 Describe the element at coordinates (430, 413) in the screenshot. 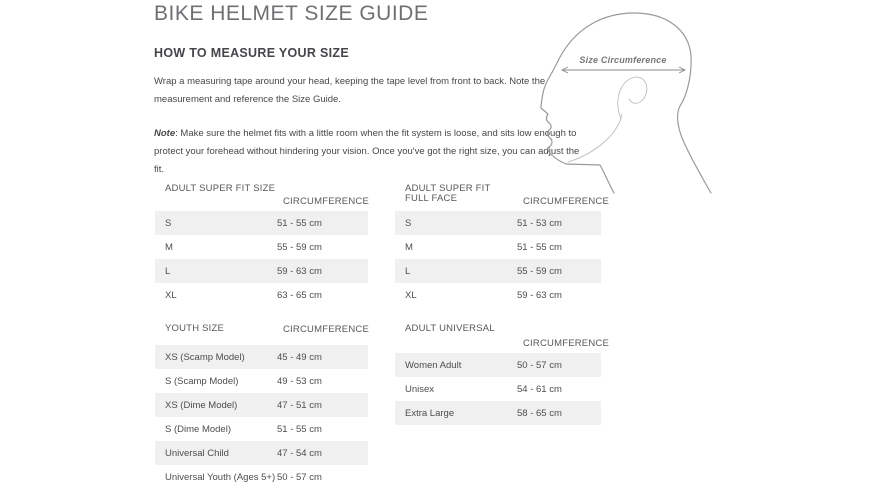

I see `size-label: Extra Large` at that location.